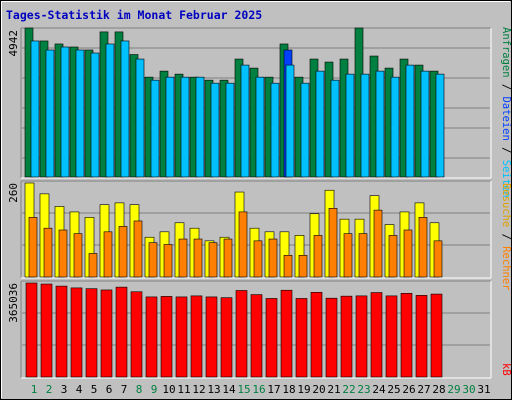 The height and width of the screenshot is (400, 512). What do you see at coordinates (483, 389) in the screenshot?
I see `day-label-31: 31` at bounding box center [483, 389].